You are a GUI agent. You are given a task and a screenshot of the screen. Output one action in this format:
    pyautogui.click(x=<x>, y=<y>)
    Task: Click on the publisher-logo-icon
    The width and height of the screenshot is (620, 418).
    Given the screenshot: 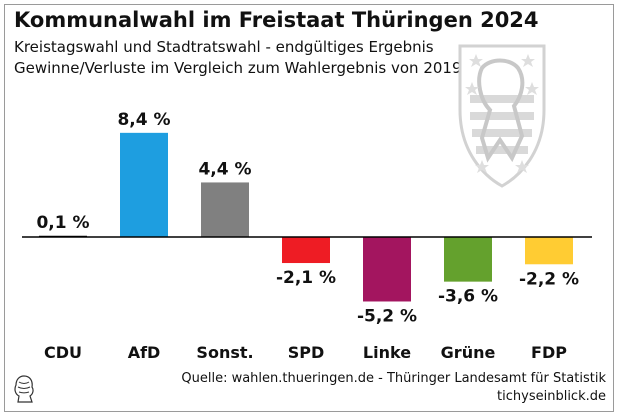 What is the action you would take?
    pyautogui.click(x=24, y=389)
    